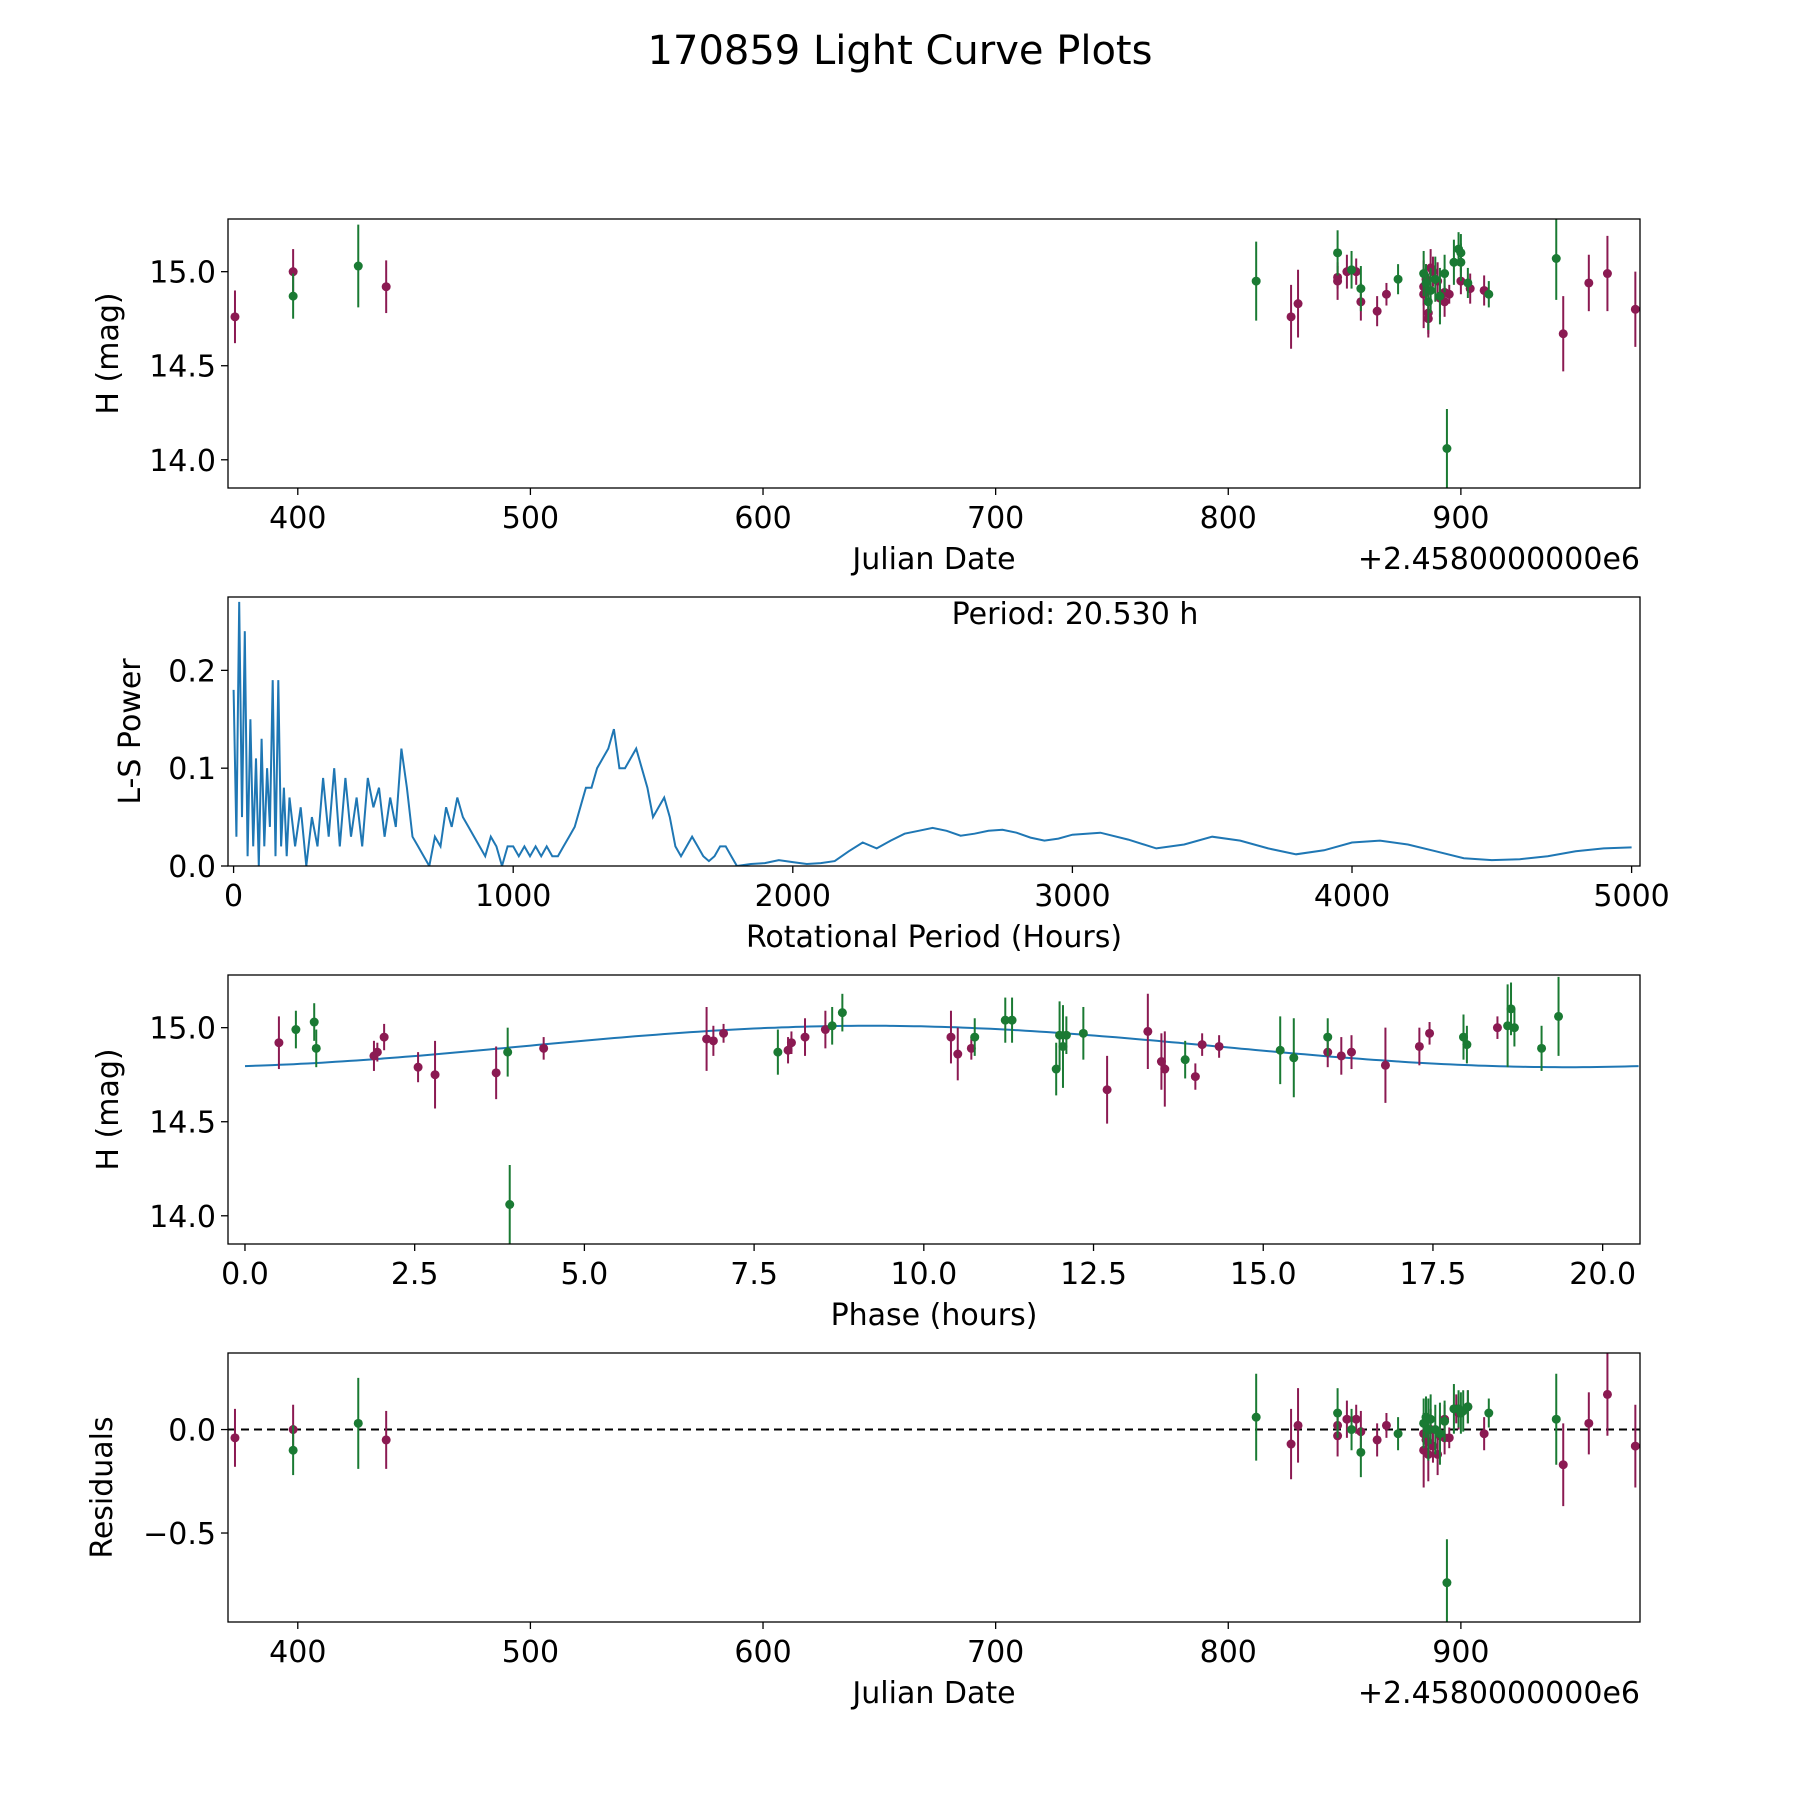  I want to click on y-tick-label: 14.5, so click(182, 367).